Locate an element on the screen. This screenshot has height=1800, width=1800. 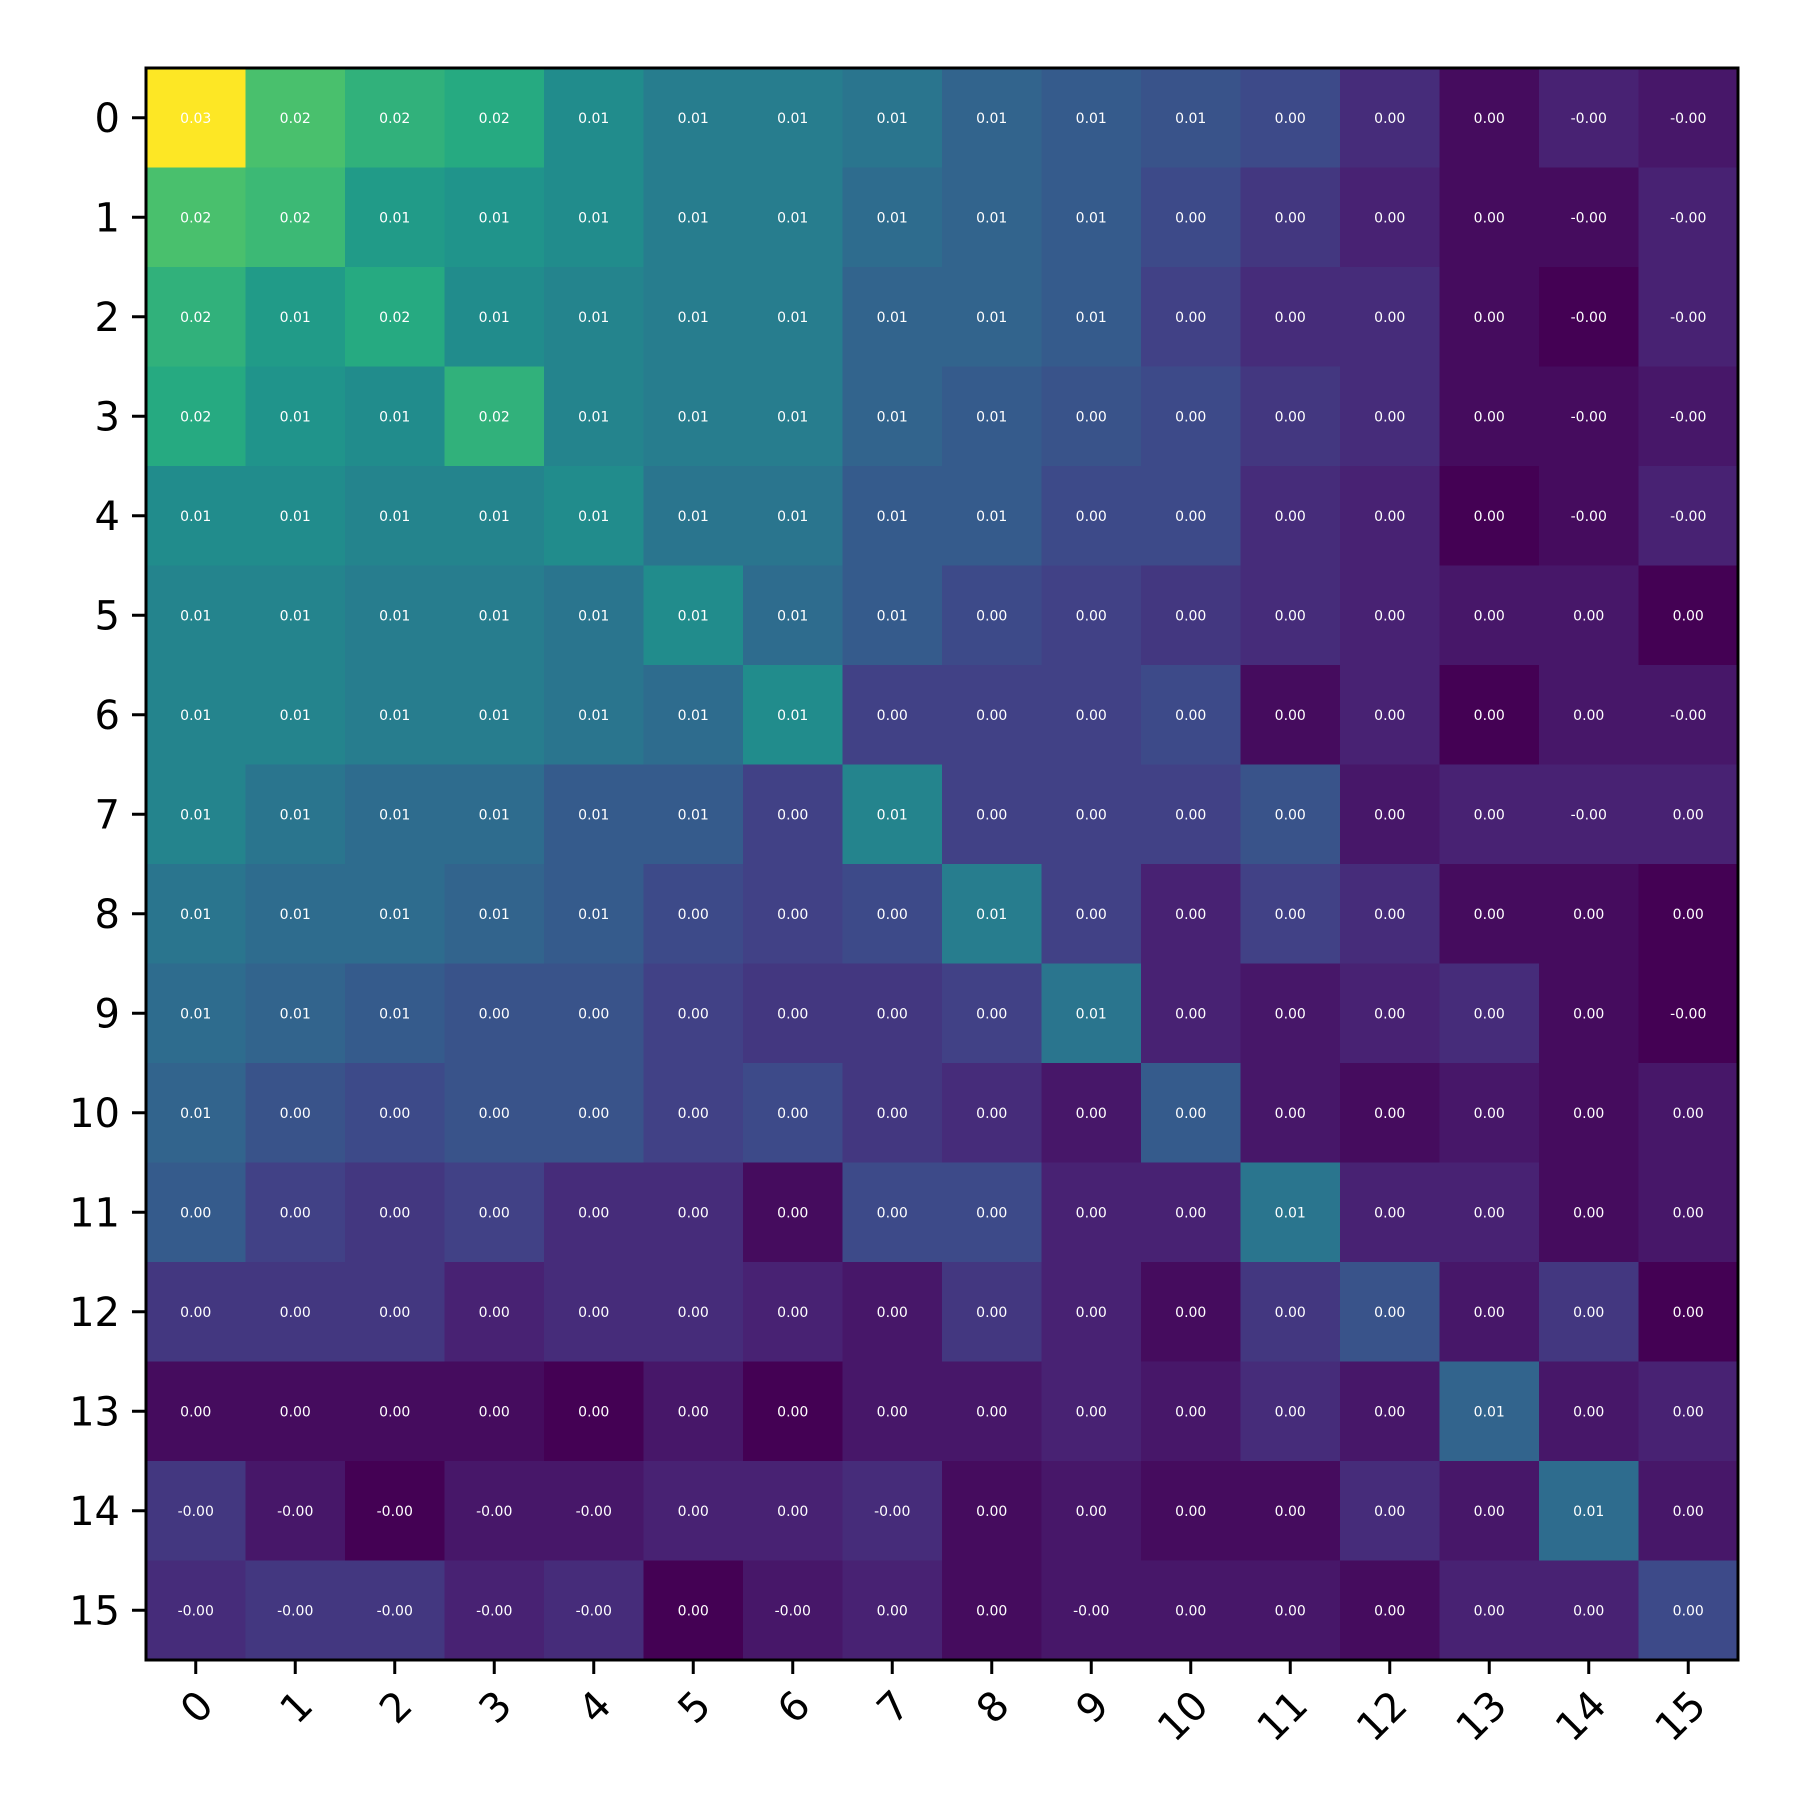
heatmap-cell-r0-c5 is located at coordinates (693, 118).